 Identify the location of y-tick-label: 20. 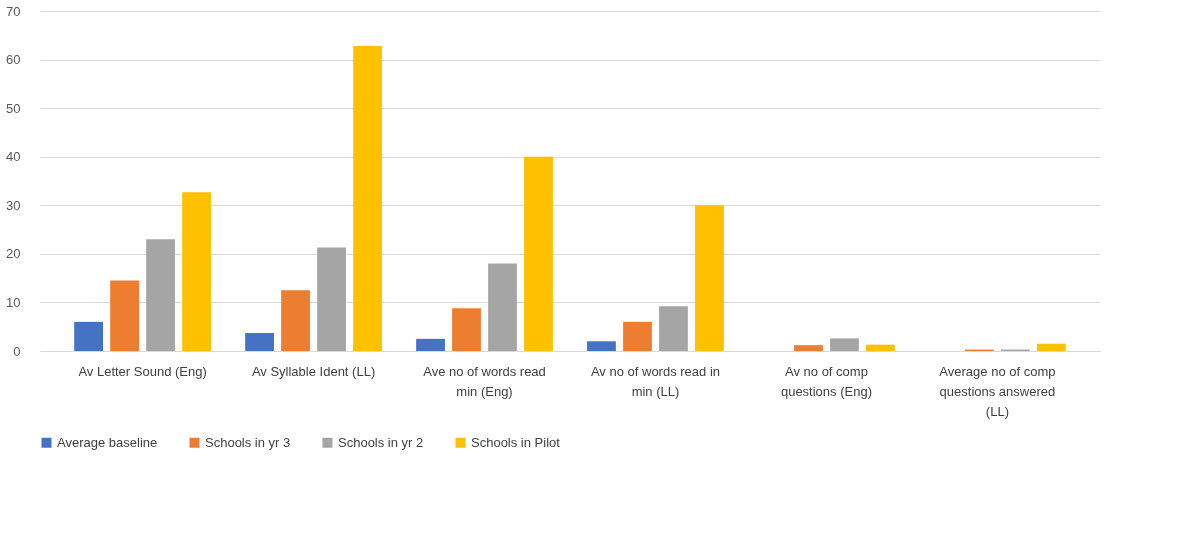
(13, 254).